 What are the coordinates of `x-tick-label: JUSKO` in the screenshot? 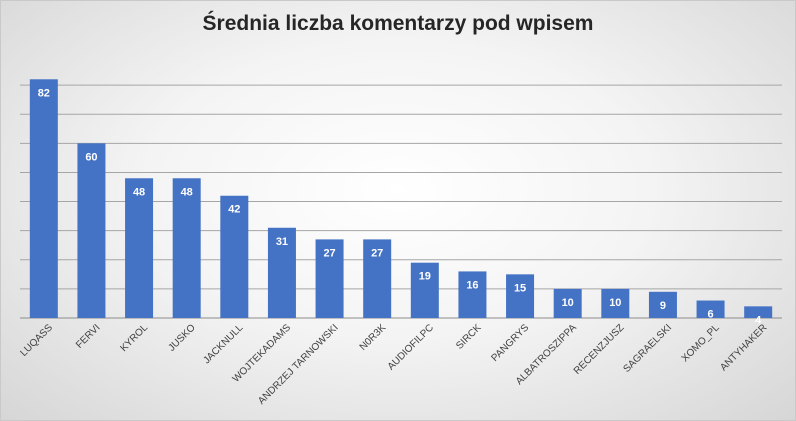 It's located at (182, 338).